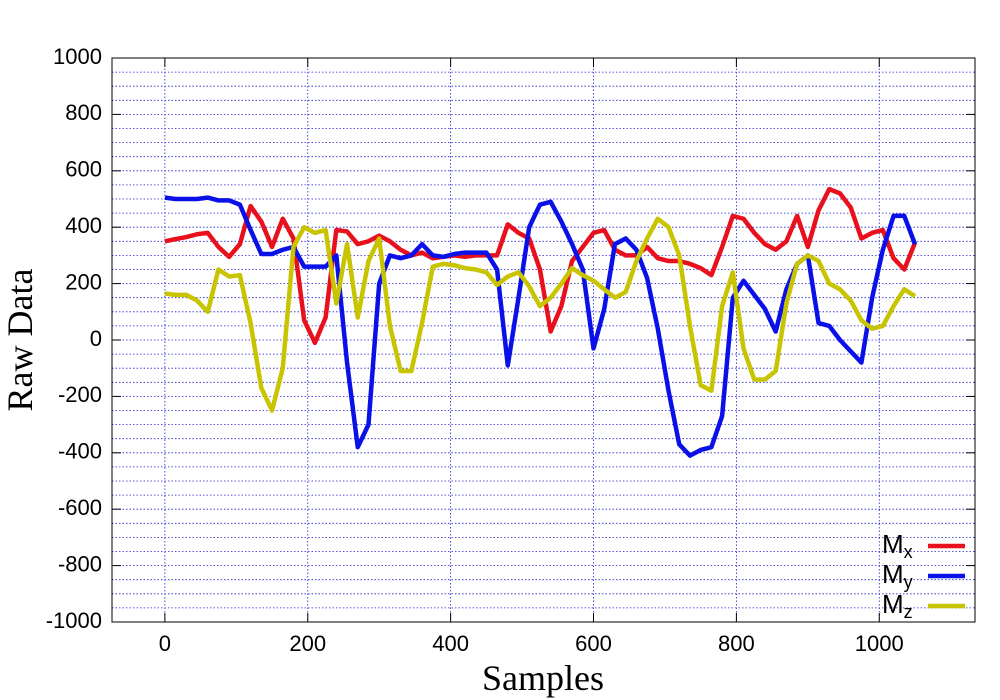  What do you see at coordinates (83, 281) in the screenshot?
I see `y-tick-label: 200` at bounding box center [83, 281].